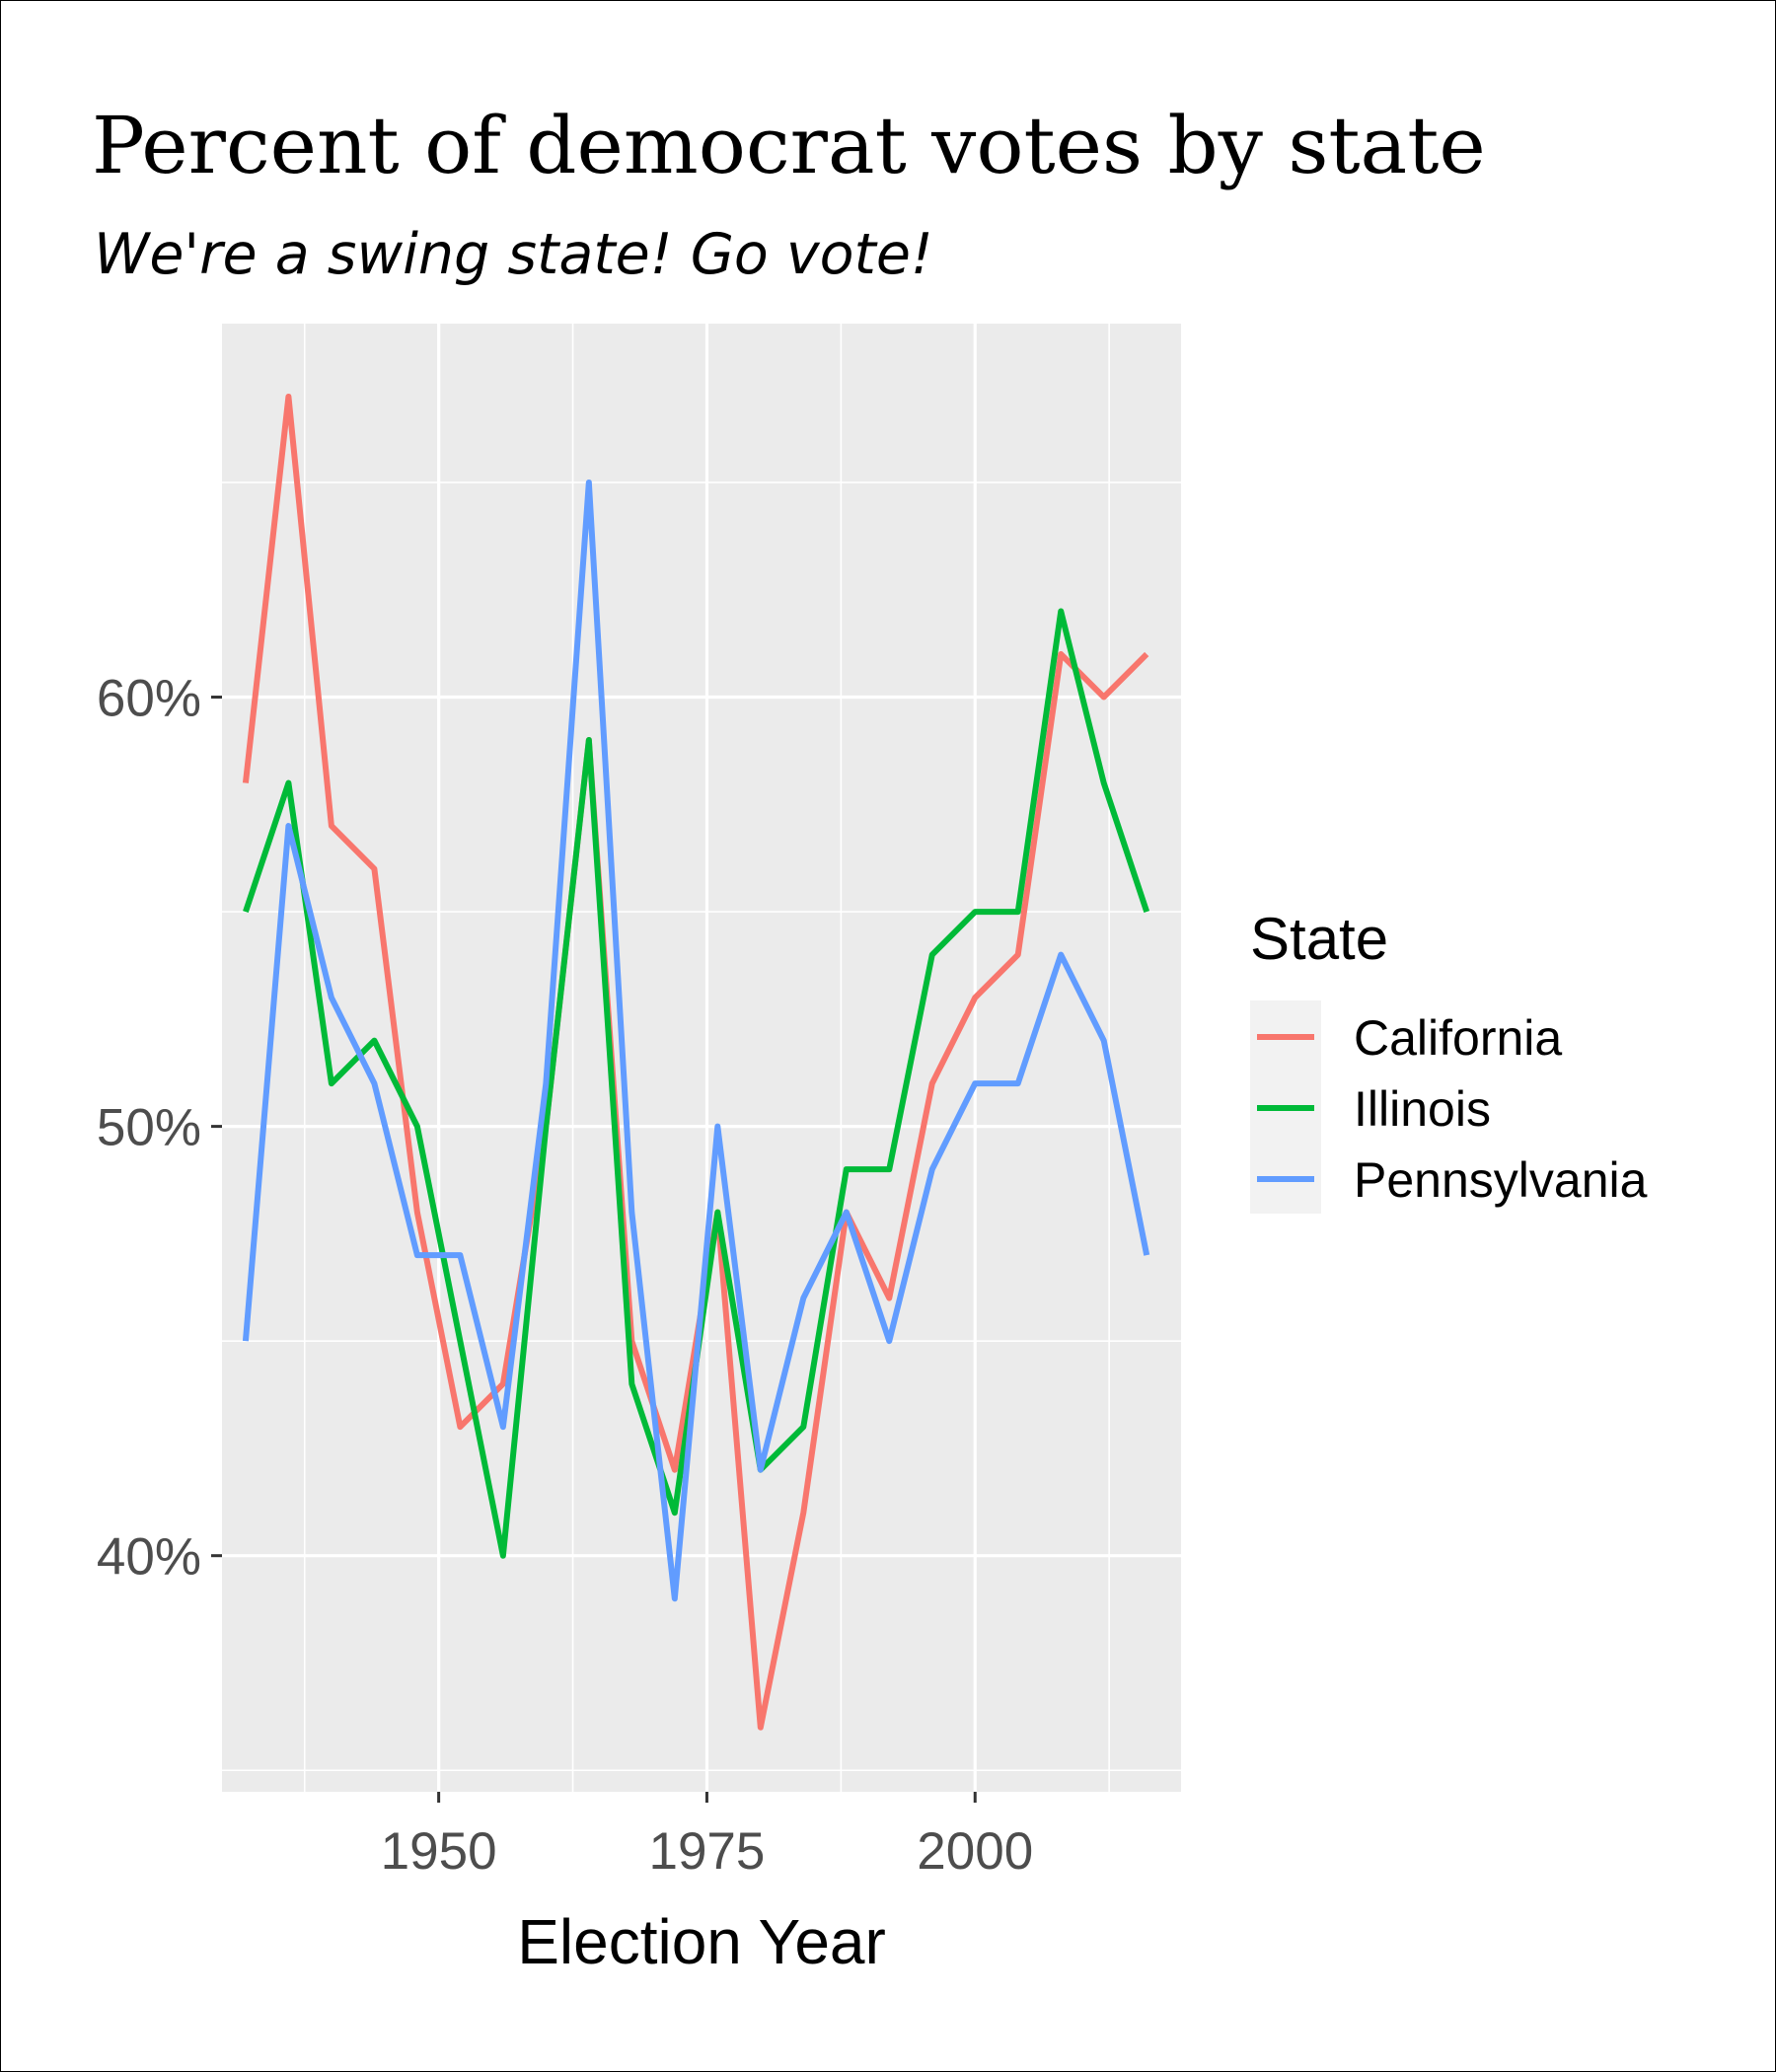 This screenshot has width=1776, height=2072. Describe the element at coordinates (789, 145) in the screenshot. I see `chart-title: Percent of democrat votes by state` at that location.